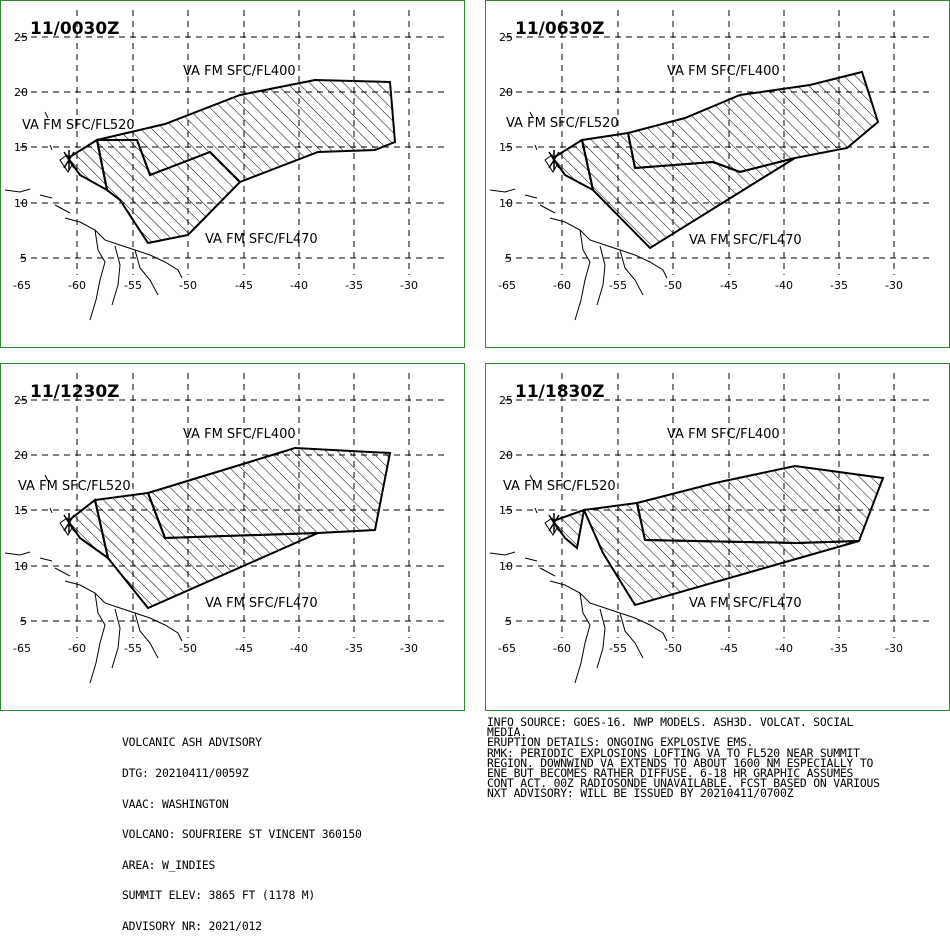 This screenshot has height=941, width=950. What do you see at coordinates (721, 554) in the screenshot?
I see `ash-cloud-fl470` at bounding box center [721, 554].